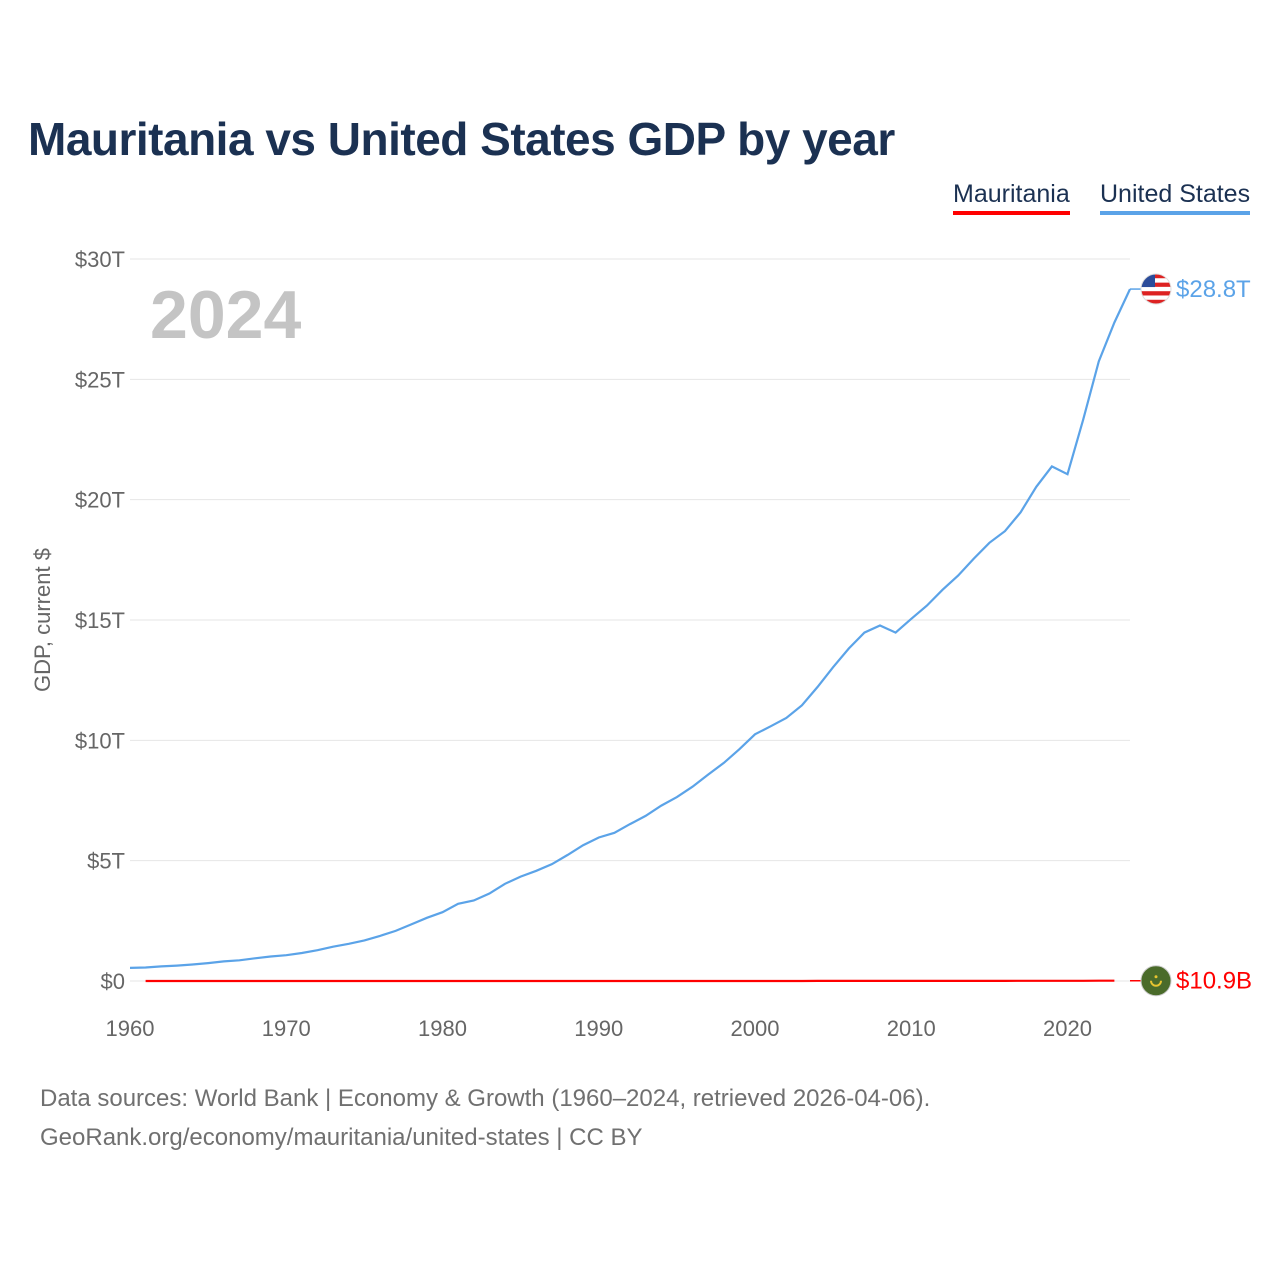  I want to click on y-tick-label: $10T, so click(100, 740).